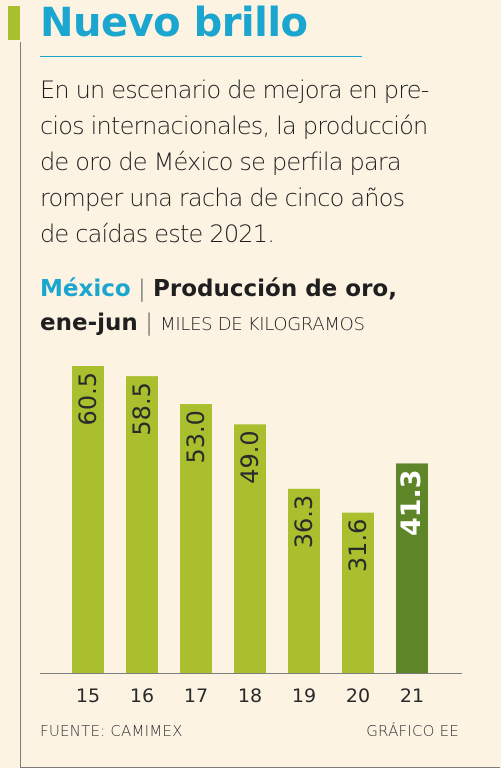  What do you see at coordinates (196, 436) in the screenshot?
I see `data-label-17: 53.0` at bounding box center [196, 436].